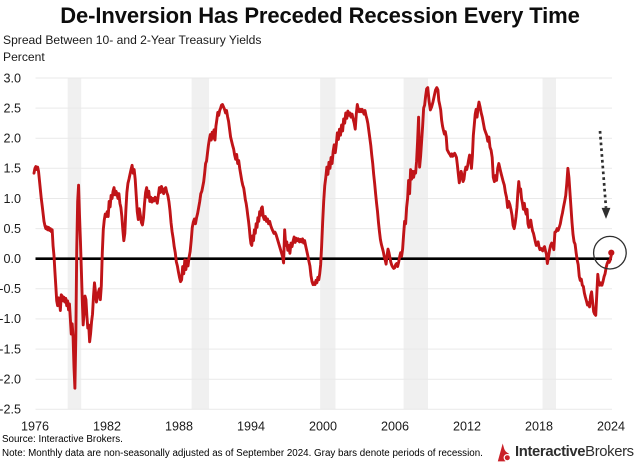  Describe the element at coordinates (323, 427) in the screenshot. I see `x-tick-label: 2000` at that location.